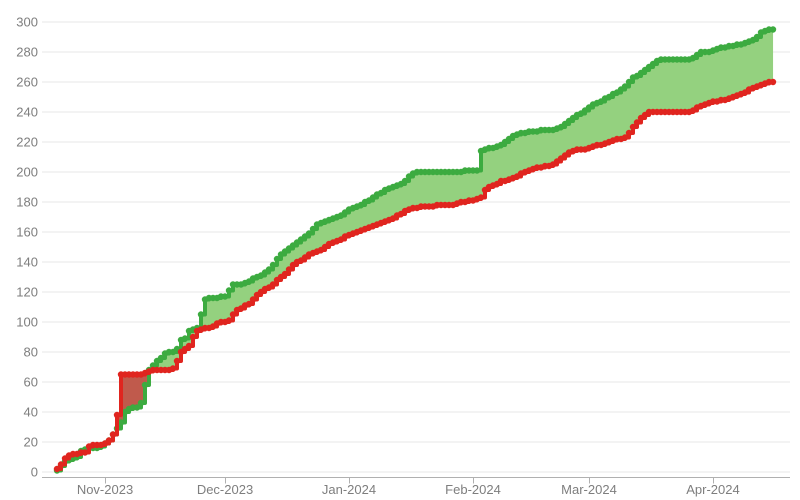 Image resolution: width=800 pixels, height=500 pixels. Describe the element at coordinates (473, 489) in the screenshot. I see `x-axis-tick-label: Feb-2024` at that location.